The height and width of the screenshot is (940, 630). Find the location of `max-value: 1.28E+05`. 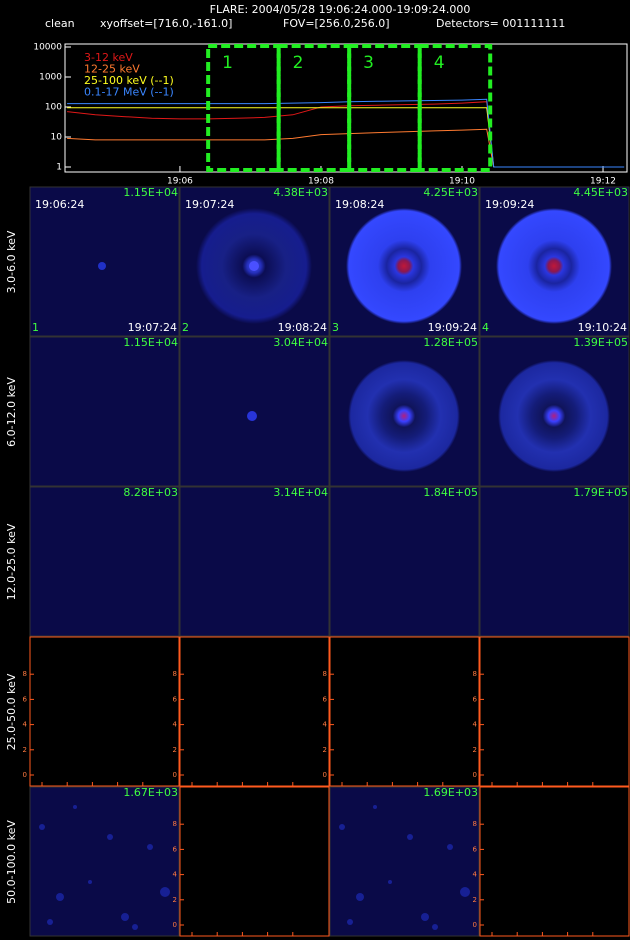

max-value: 1.28E+05 is located at coordinates (450, 342).